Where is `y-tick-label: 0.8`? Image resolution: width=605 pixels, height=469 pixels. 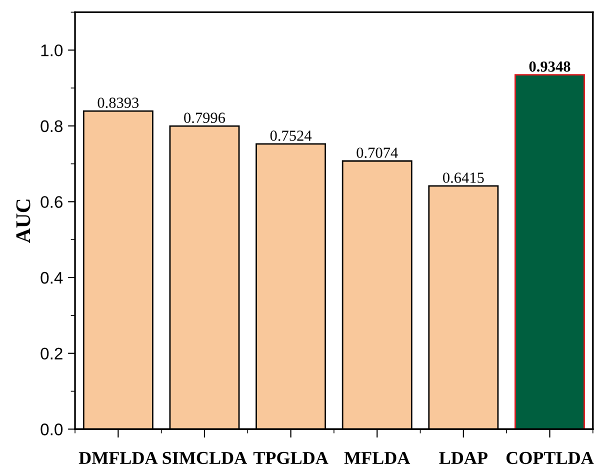
y-tick-label: 0.8 is located at coordinates (51, 126).